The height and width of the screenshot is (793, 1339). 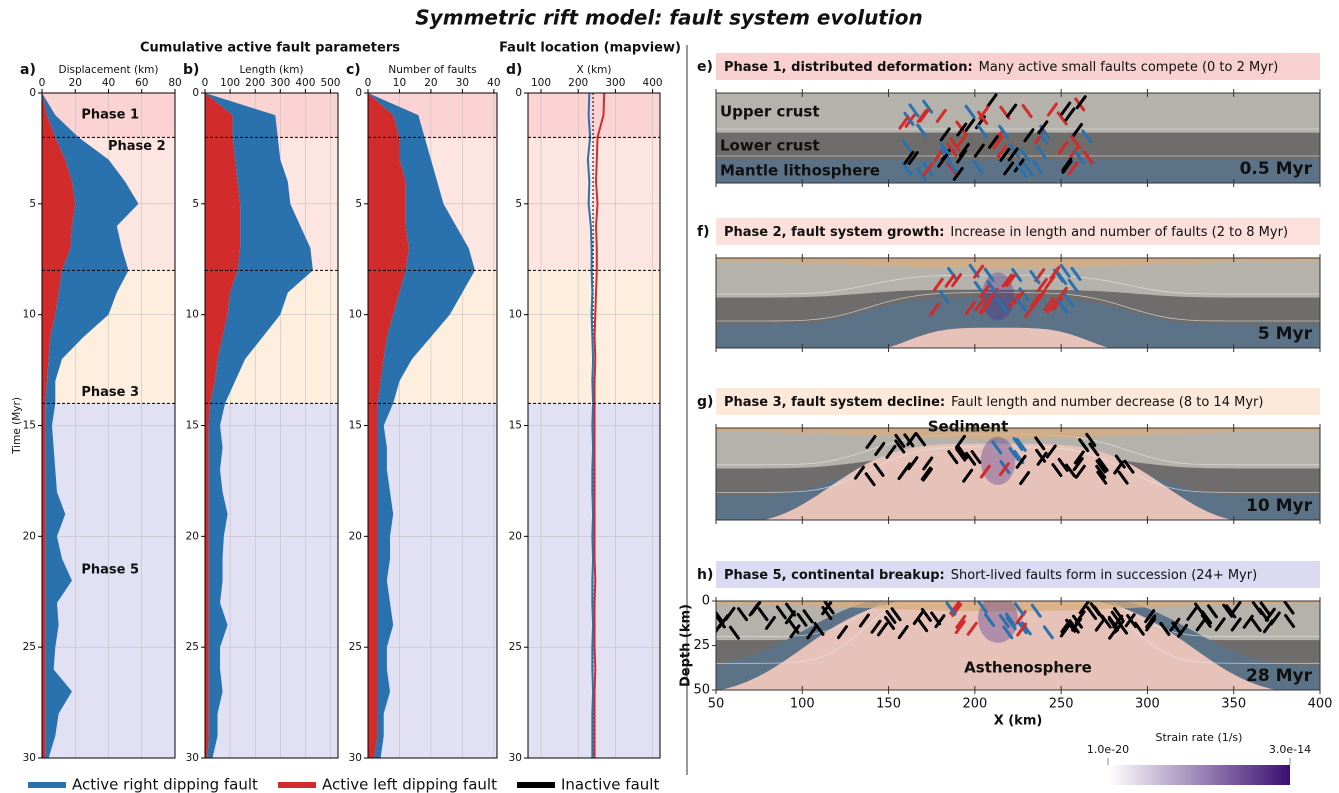 What do you see at coordinates (110, 115) in the screenshot?
I see `phase-label: Phase 1` at bounding box center [110, 115].